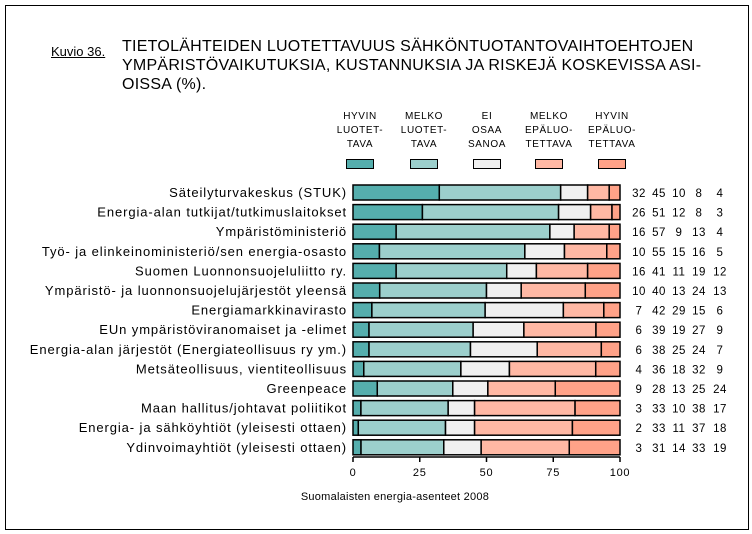 This screenshot has width=752, height=534. I want to click on legend-label-line: MELKO, so click(423, 116).